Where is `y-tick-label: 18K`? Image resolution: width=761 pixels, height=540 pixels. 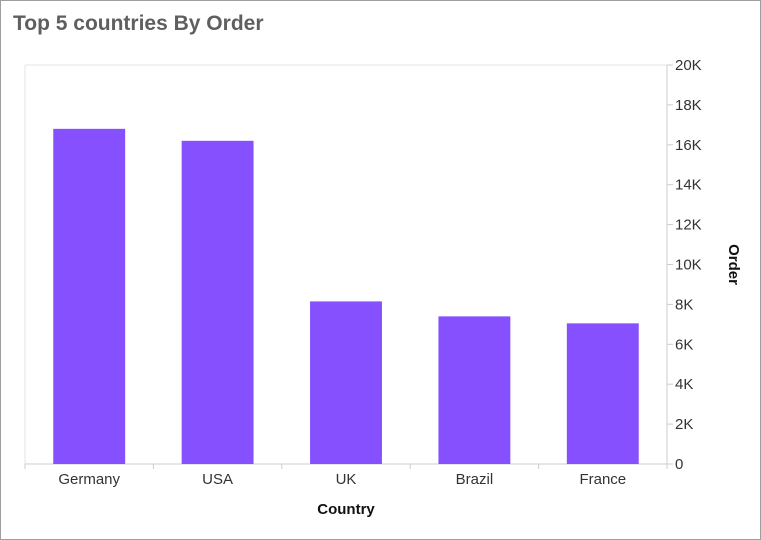
y-tick-label: 18K is located at coordinates (688, 105).